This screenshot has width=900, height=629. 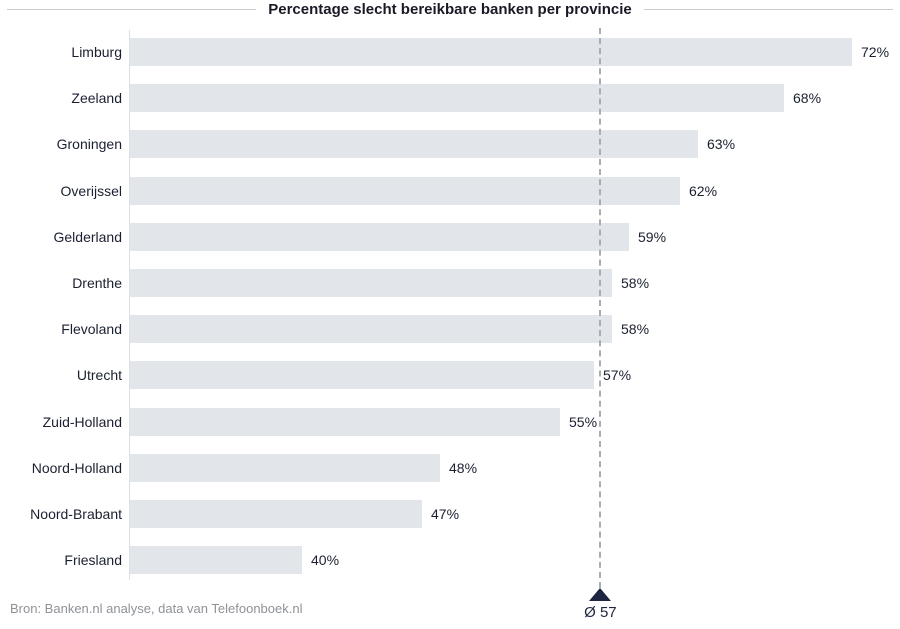 What do you see at coordinates (76, 514) in the screenshot?
I see `category-label: Noord-Brabant` at bounding box center [76, 514].